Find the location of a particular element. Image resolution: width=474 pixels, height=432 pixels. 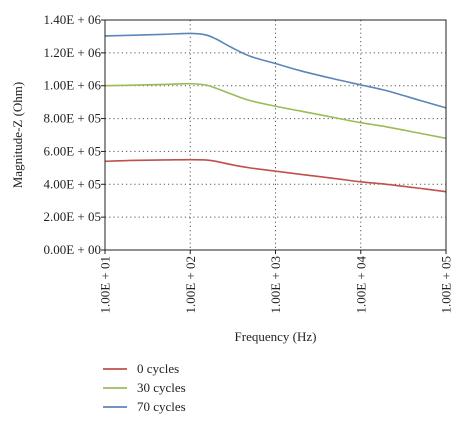

y-tick-label: 1.00E + 06 is located at coordinates (72, 85).